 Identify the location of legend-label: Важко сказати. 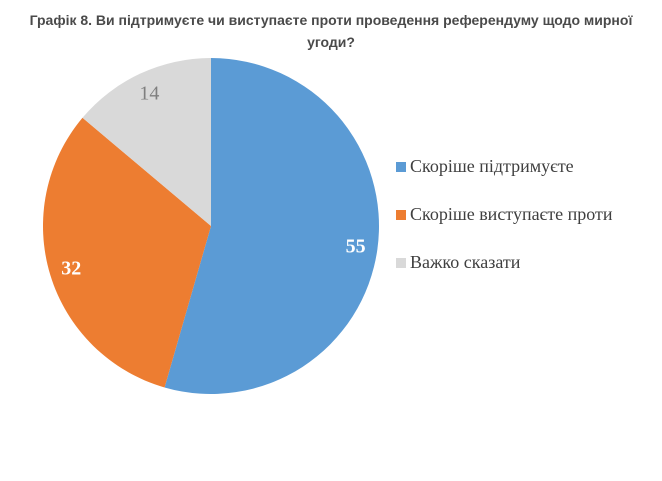
(465, 262).